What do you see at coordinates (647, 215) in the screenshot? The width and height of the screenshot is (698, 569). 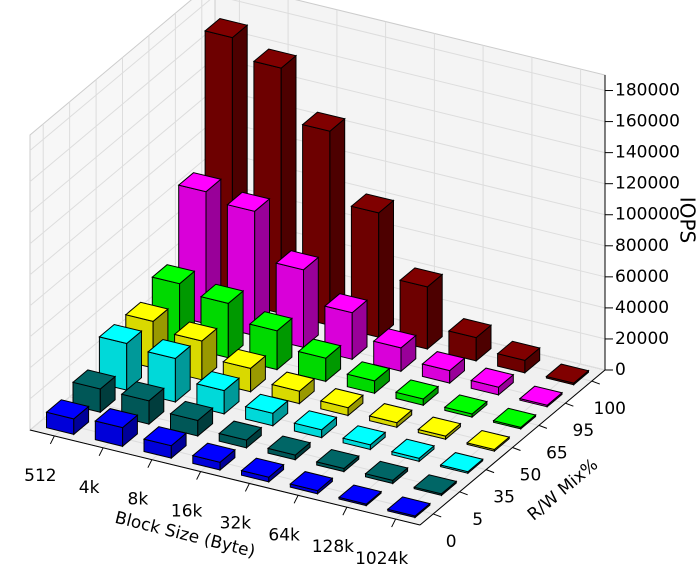 I see `z-tick-label: 100000` at bounding box center [647, 215].